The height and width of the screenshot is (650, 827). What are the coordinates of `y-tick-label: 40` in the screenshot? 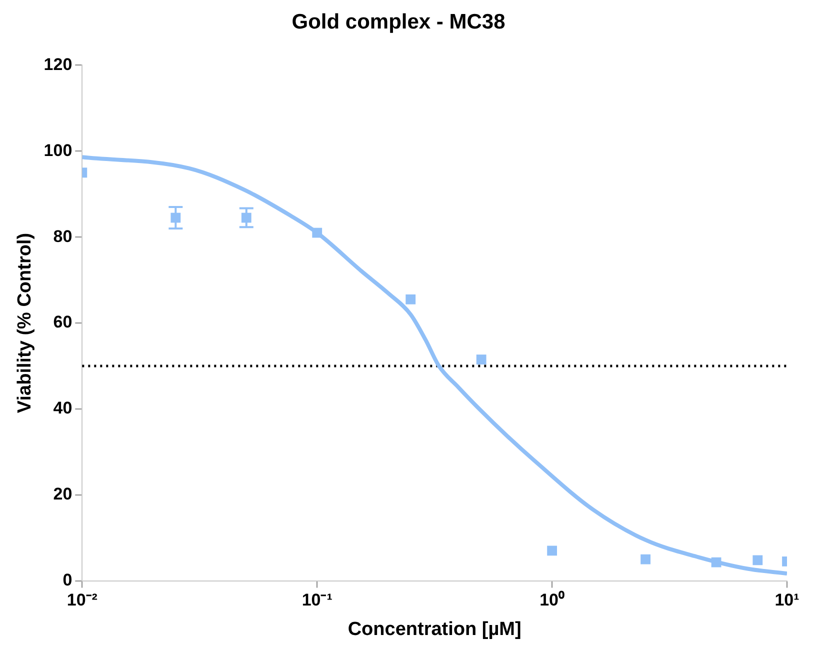 It's located at (62, 408).